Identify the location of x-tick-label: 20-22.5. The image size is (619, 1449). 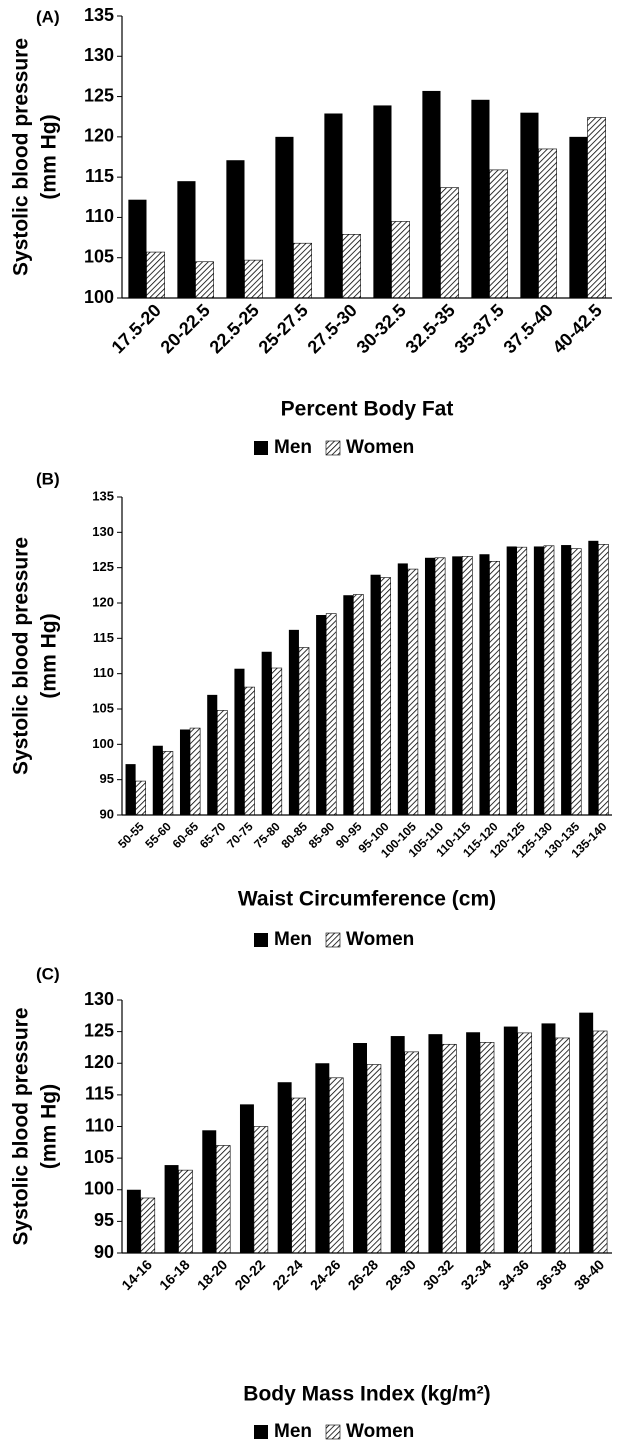
(185, 328).